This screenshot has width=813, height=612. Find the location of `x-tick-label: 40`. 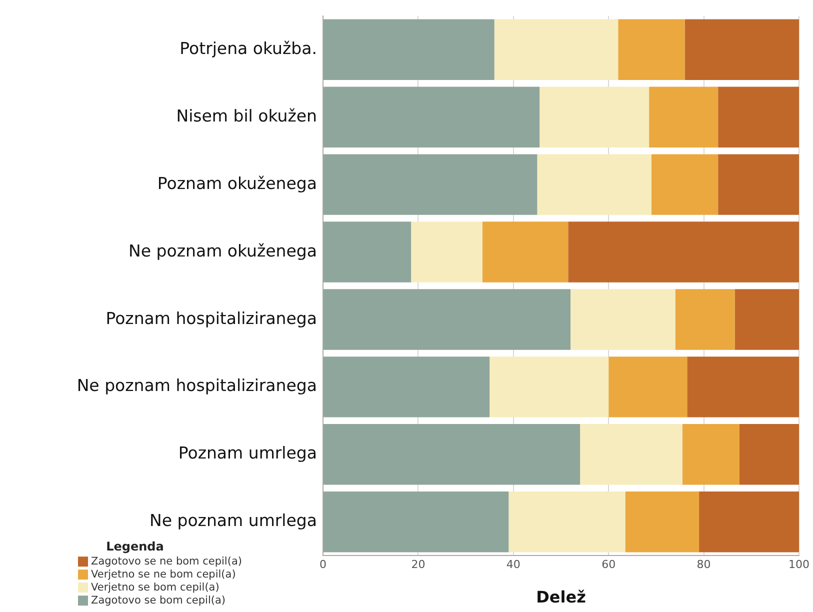

x-tick-label: 40 is located at coordinates (513, 565).